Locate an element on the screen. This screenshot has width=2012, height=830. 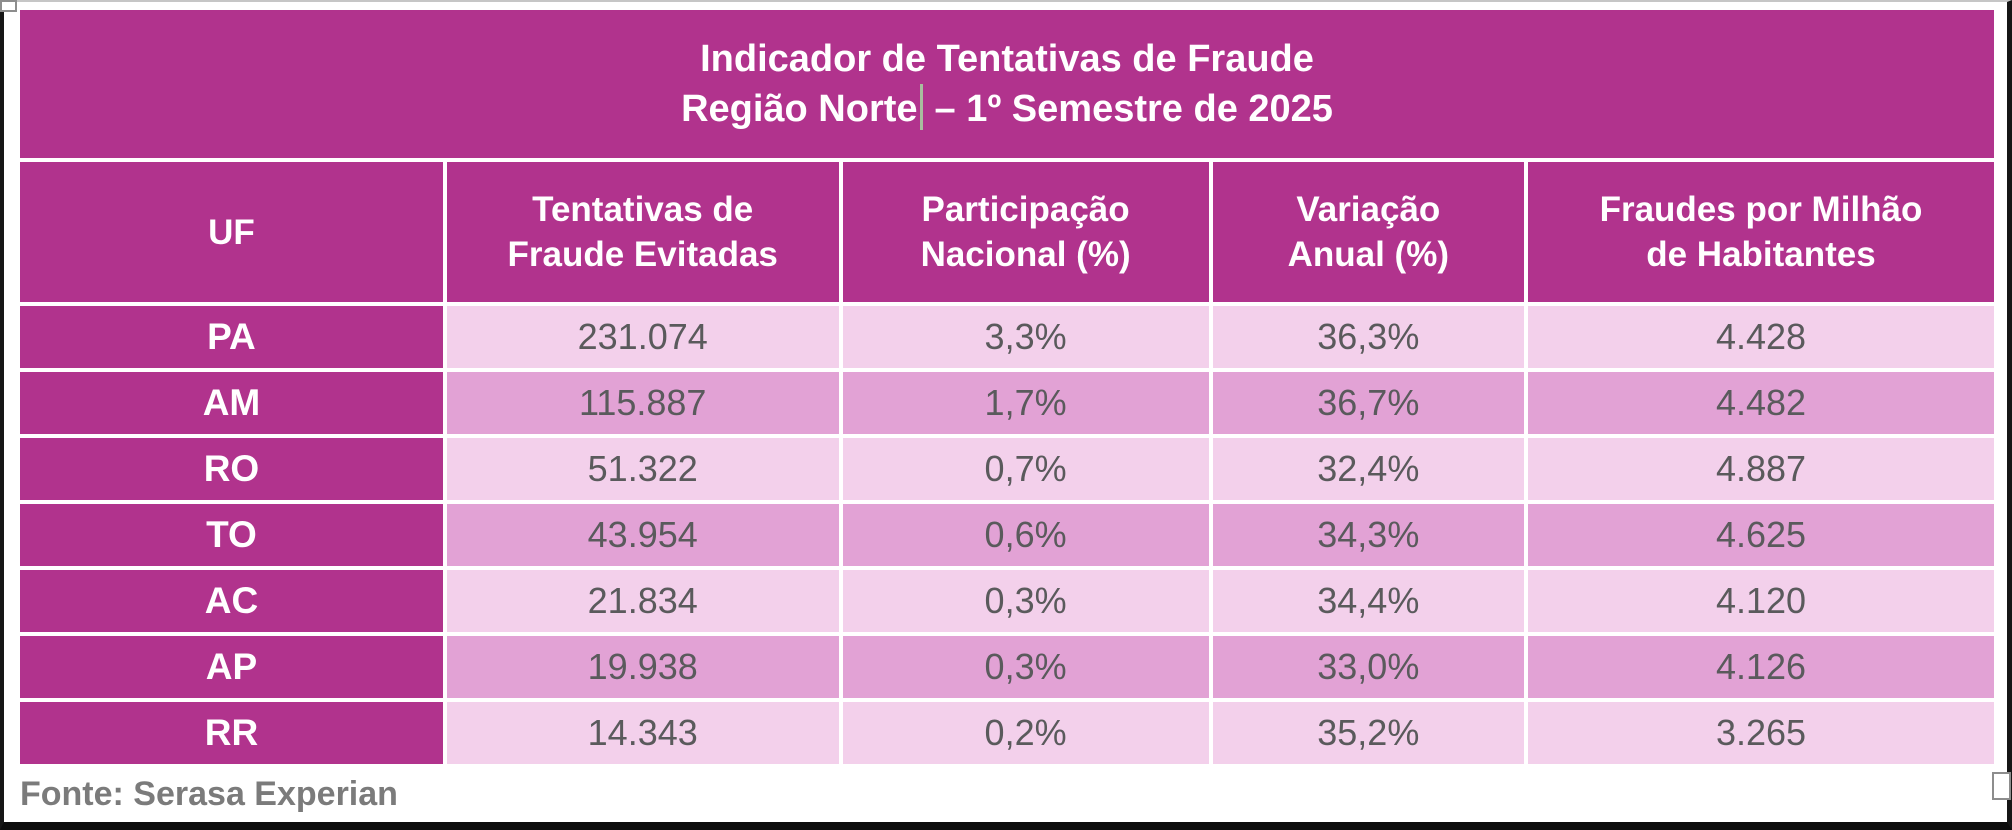
resize-handle-top-left is located at coordinates (8, 6).